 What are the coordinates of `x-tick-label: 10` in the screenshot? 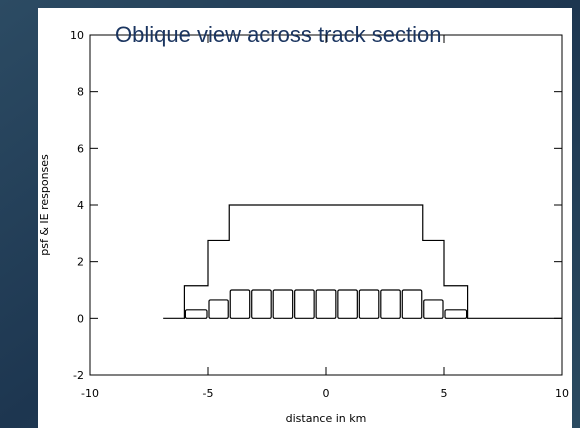 It's located at (562, 393).